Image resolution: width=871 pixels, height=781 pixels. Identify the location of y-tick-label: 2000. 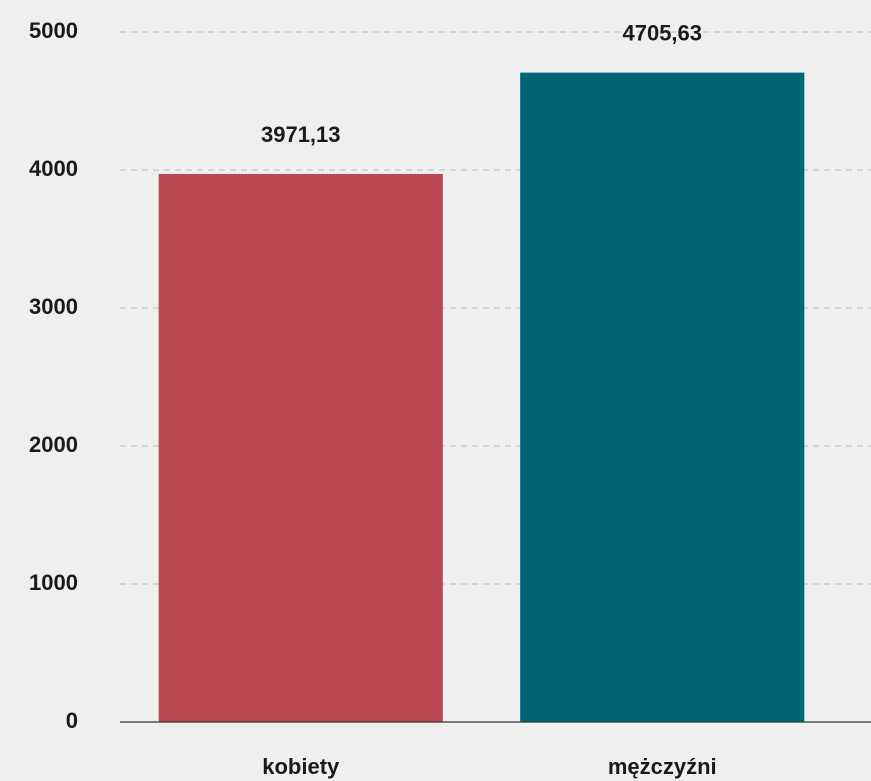
(53, 444).